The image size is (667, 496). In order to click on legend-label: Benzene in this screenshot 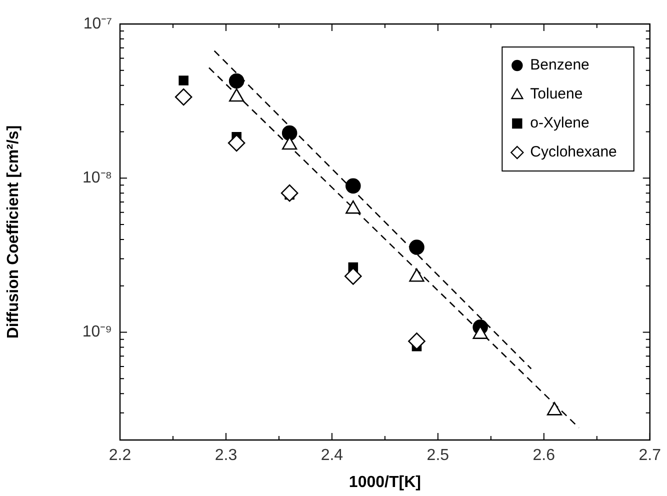, I will do `click(560, 65)`.